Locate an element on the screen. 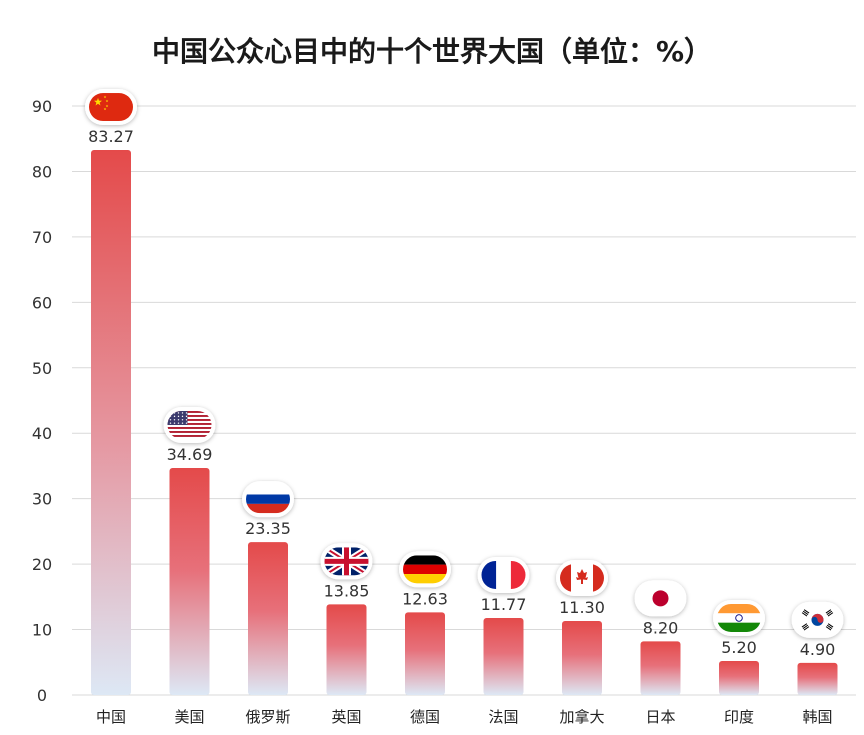  y-tick-label: 90 is located at coordinates (42, 106).